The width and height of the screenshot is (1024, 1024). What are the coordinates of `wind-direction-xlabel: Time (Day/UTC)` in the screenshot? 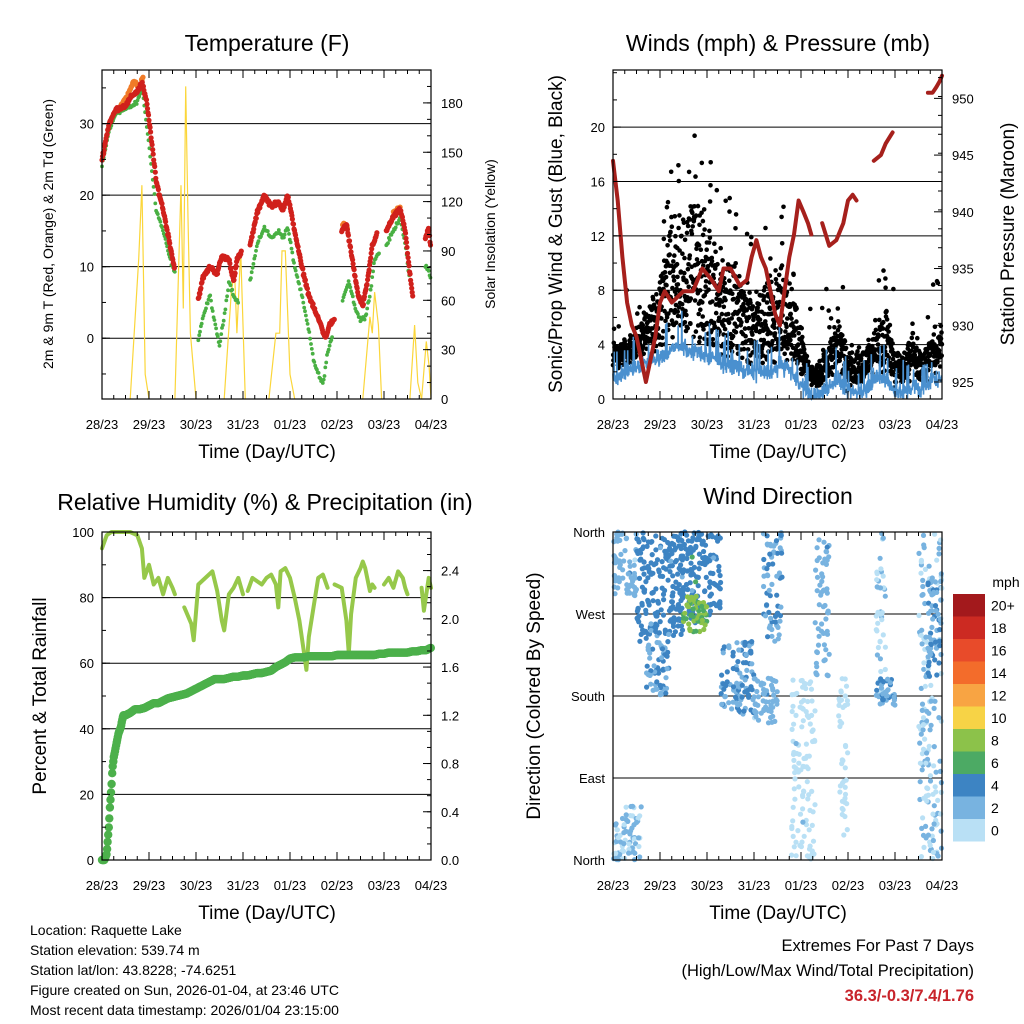 It's located at (778, 913).